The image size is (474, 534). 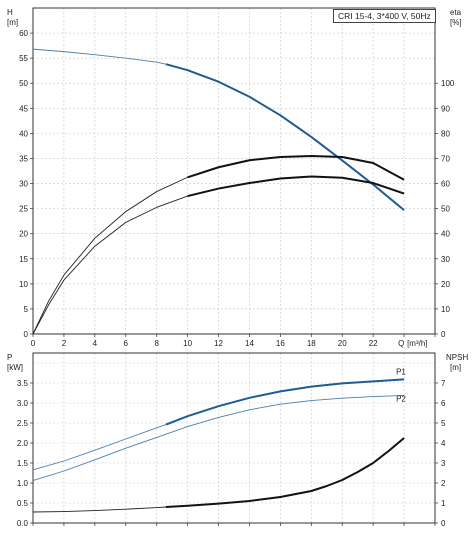 I want to click on y-left-tick-label: 50, so click(x=23, y=83).